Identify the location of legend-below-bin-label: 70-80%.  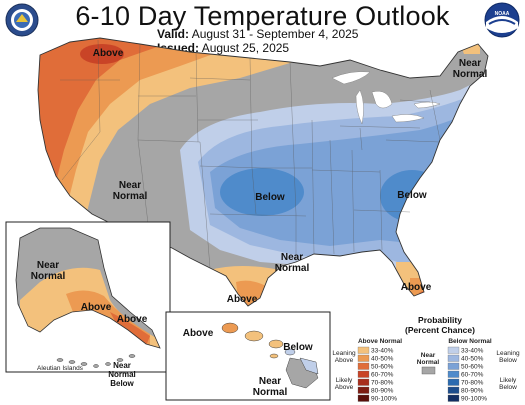
(472, 383).